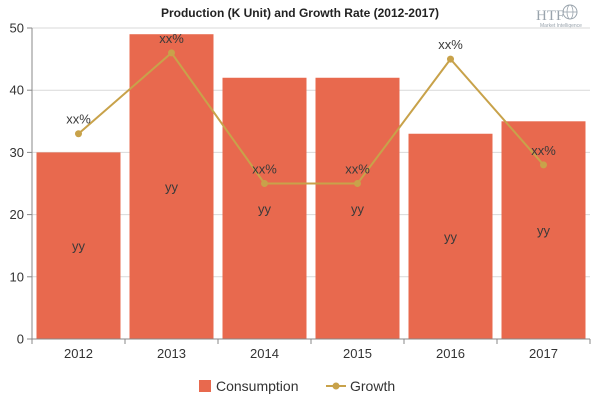 The width and height of the screenshot is (600, 400). What do you see at coordinates (20, 339) in the screenshot?
I see `y-tick-label: 0` at bounding box center [20, 339].